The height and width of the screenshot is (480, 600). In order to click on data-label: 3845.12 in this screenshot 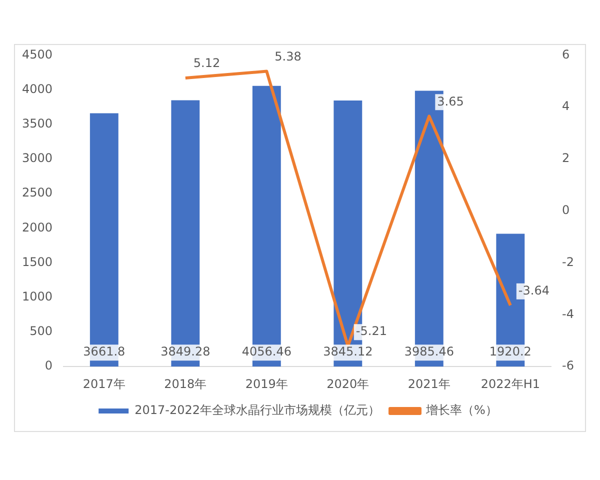, I will do `click(348, 351)`.